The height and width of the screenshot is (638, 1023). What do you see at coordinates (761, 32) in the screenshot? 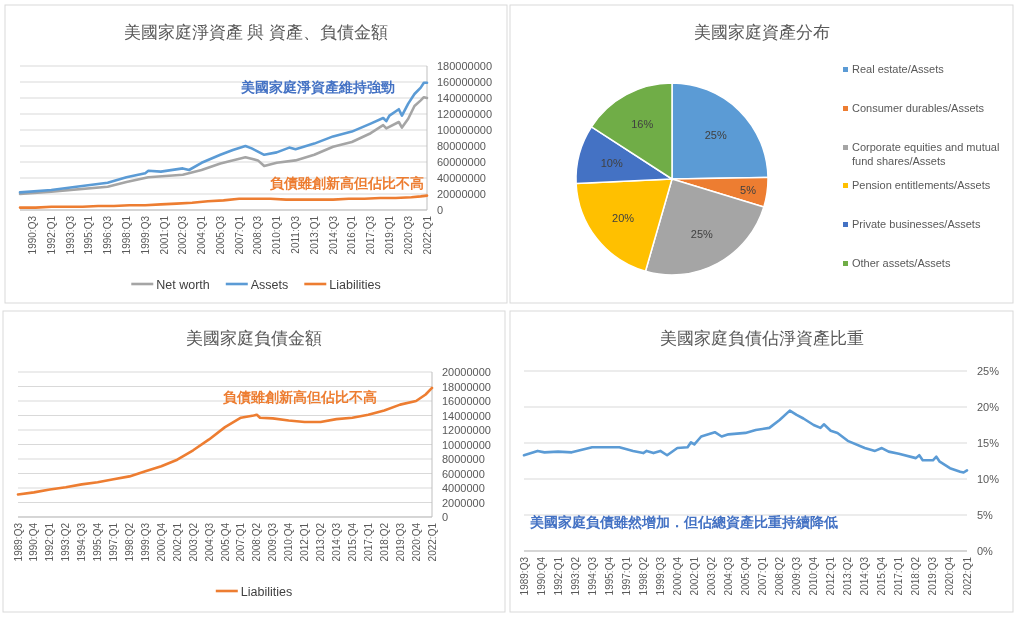
I see `text: 美國家庭資產分布` at bounding box center [761, 32].